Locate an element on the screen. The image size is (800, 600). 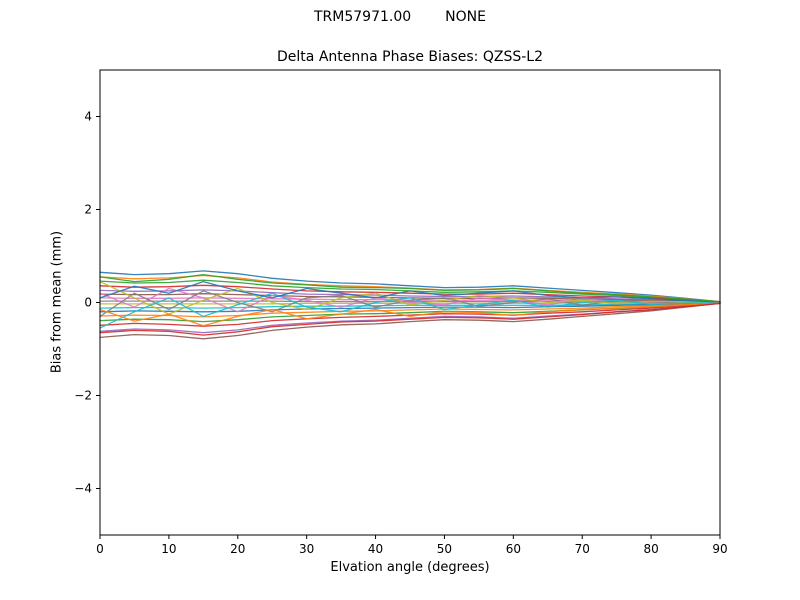
y-tick-label: −2 is located at coordinates (83, 396).